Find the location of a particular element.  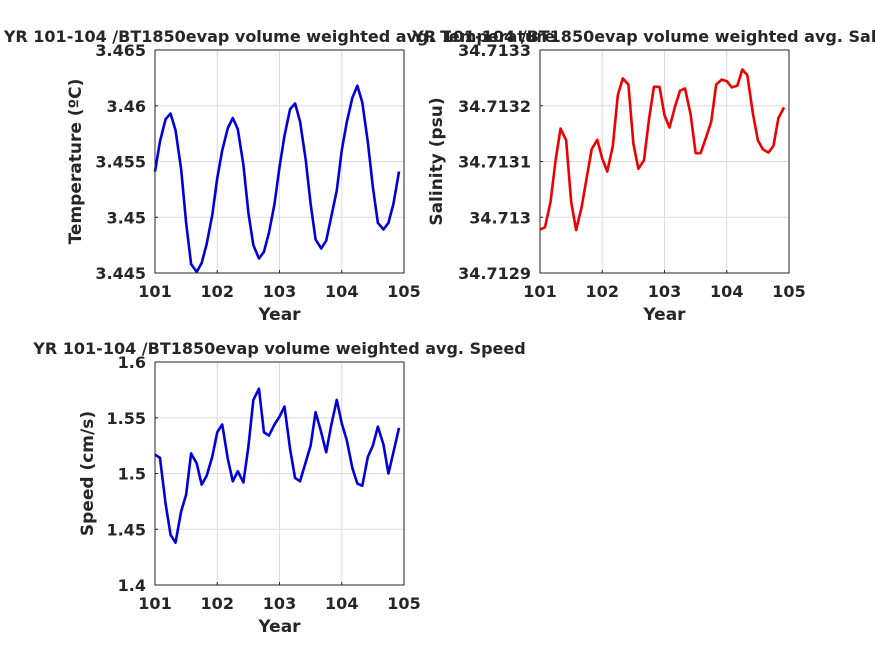

salinity-xtick-label: 105 is located at coordinates (788, 291).